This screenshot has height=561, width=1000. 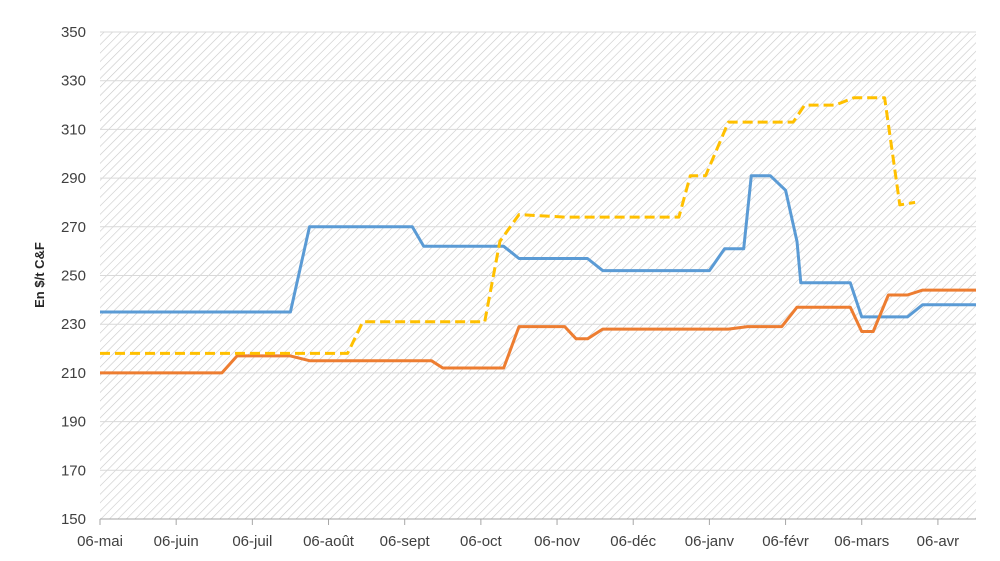 What do you see at coordinates (938, 541) in the screenshot?
I see `x-tick-label: 06-avr` at bounding box center [938, 541].